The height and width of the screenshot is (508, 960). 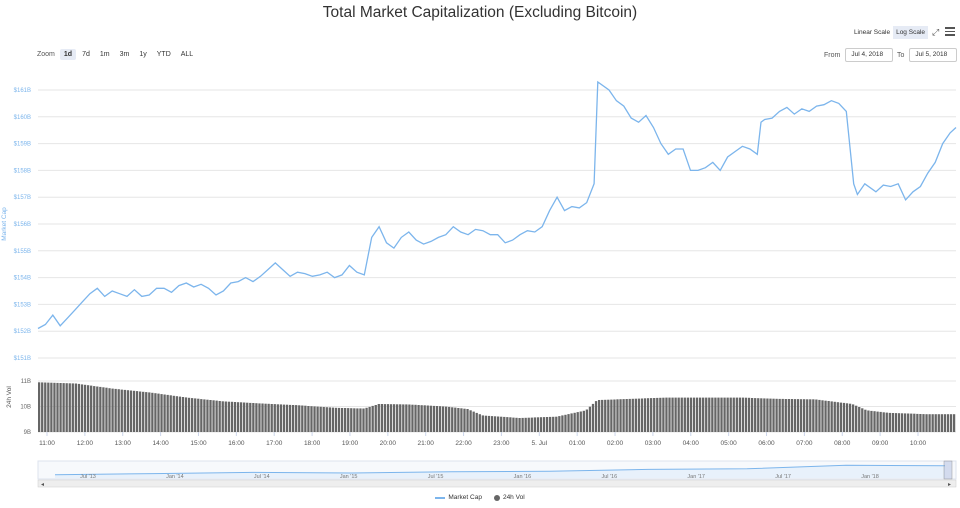 What do you see at coordinates (901, 55) in the screenshot?
I see `to-label: To` at bounding box center [901, 55].